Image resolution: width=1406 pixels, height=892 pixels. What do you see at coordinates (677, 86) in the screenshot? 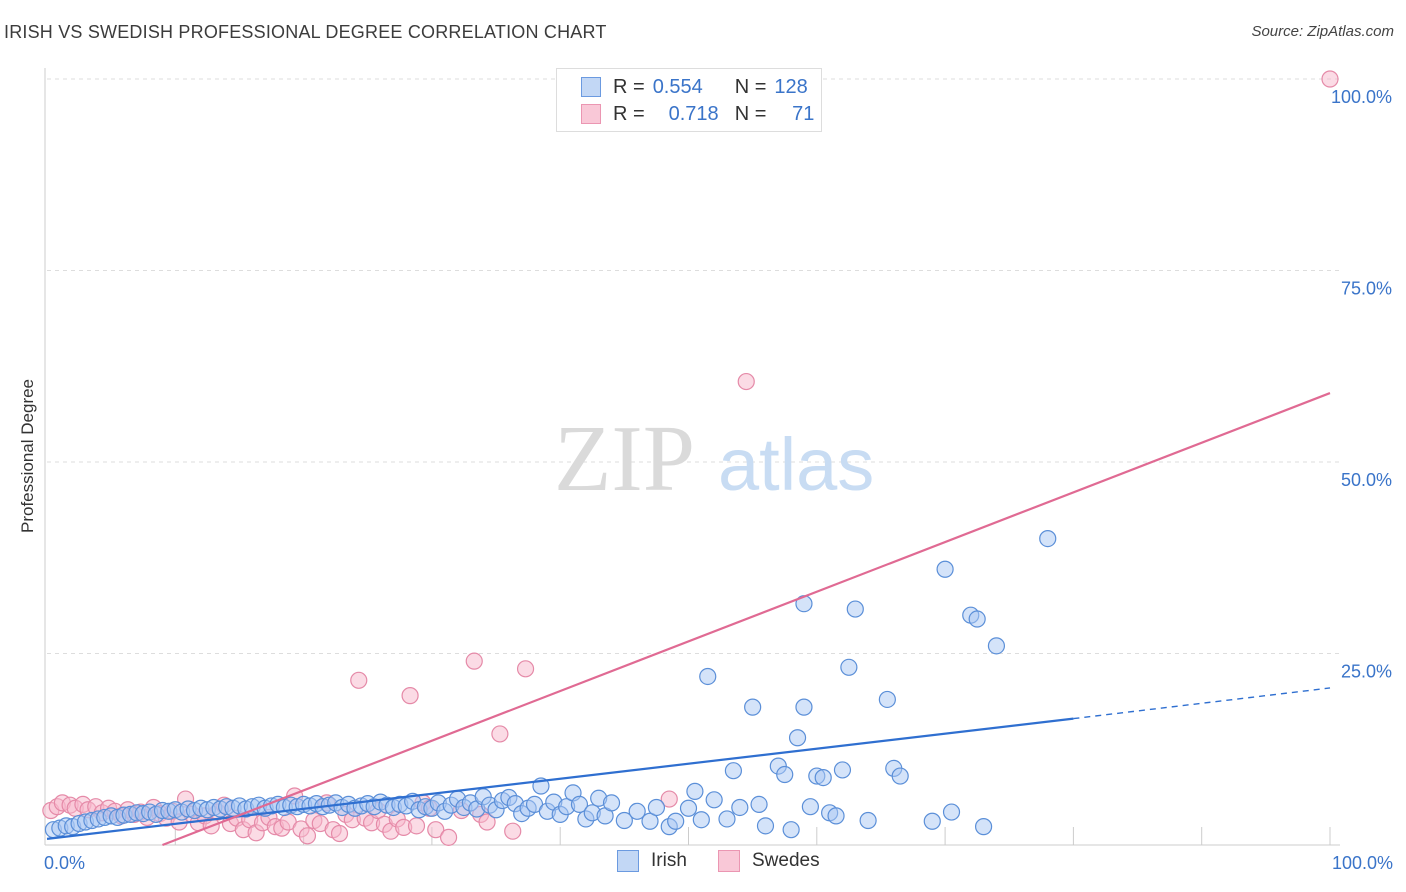
I see `legend-irish-r: 0.554` at bounding box center [677, 86].